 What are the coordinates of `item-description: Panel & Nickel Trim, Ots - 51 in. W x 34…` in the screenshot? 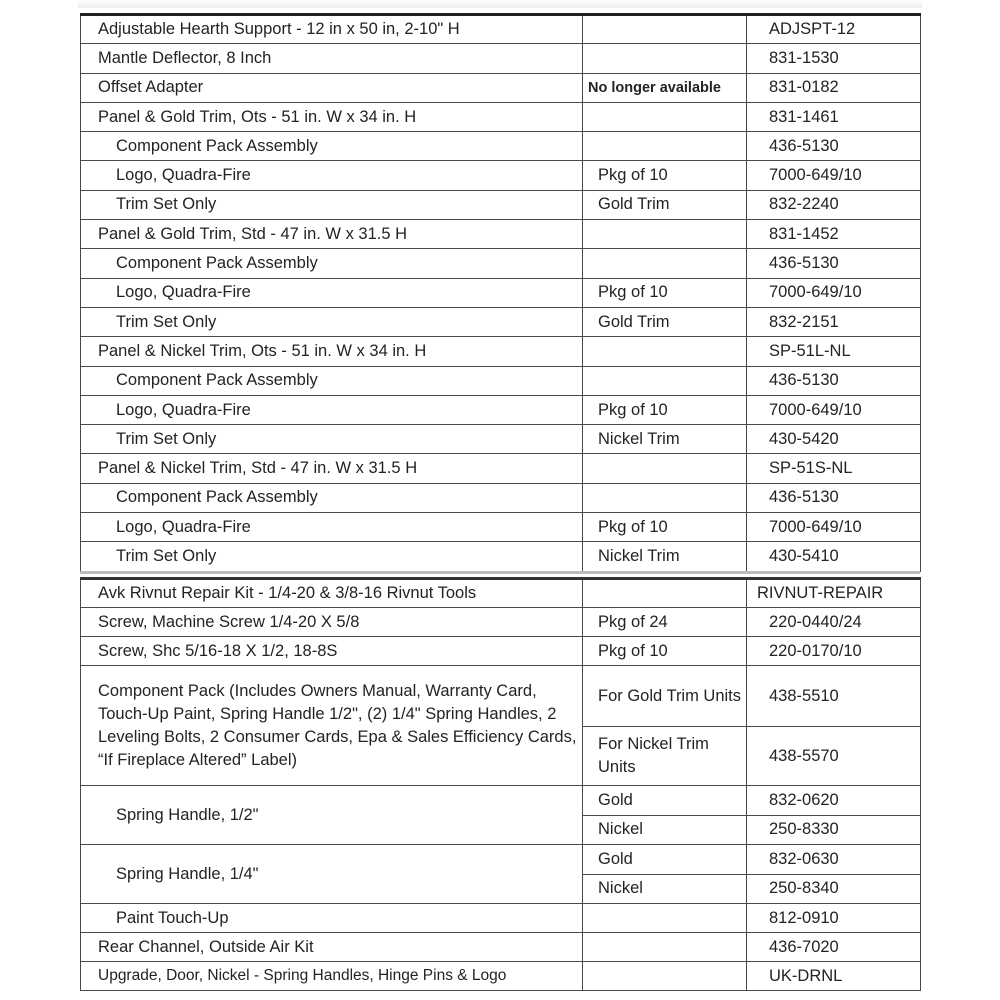 It's located at (331, 351).